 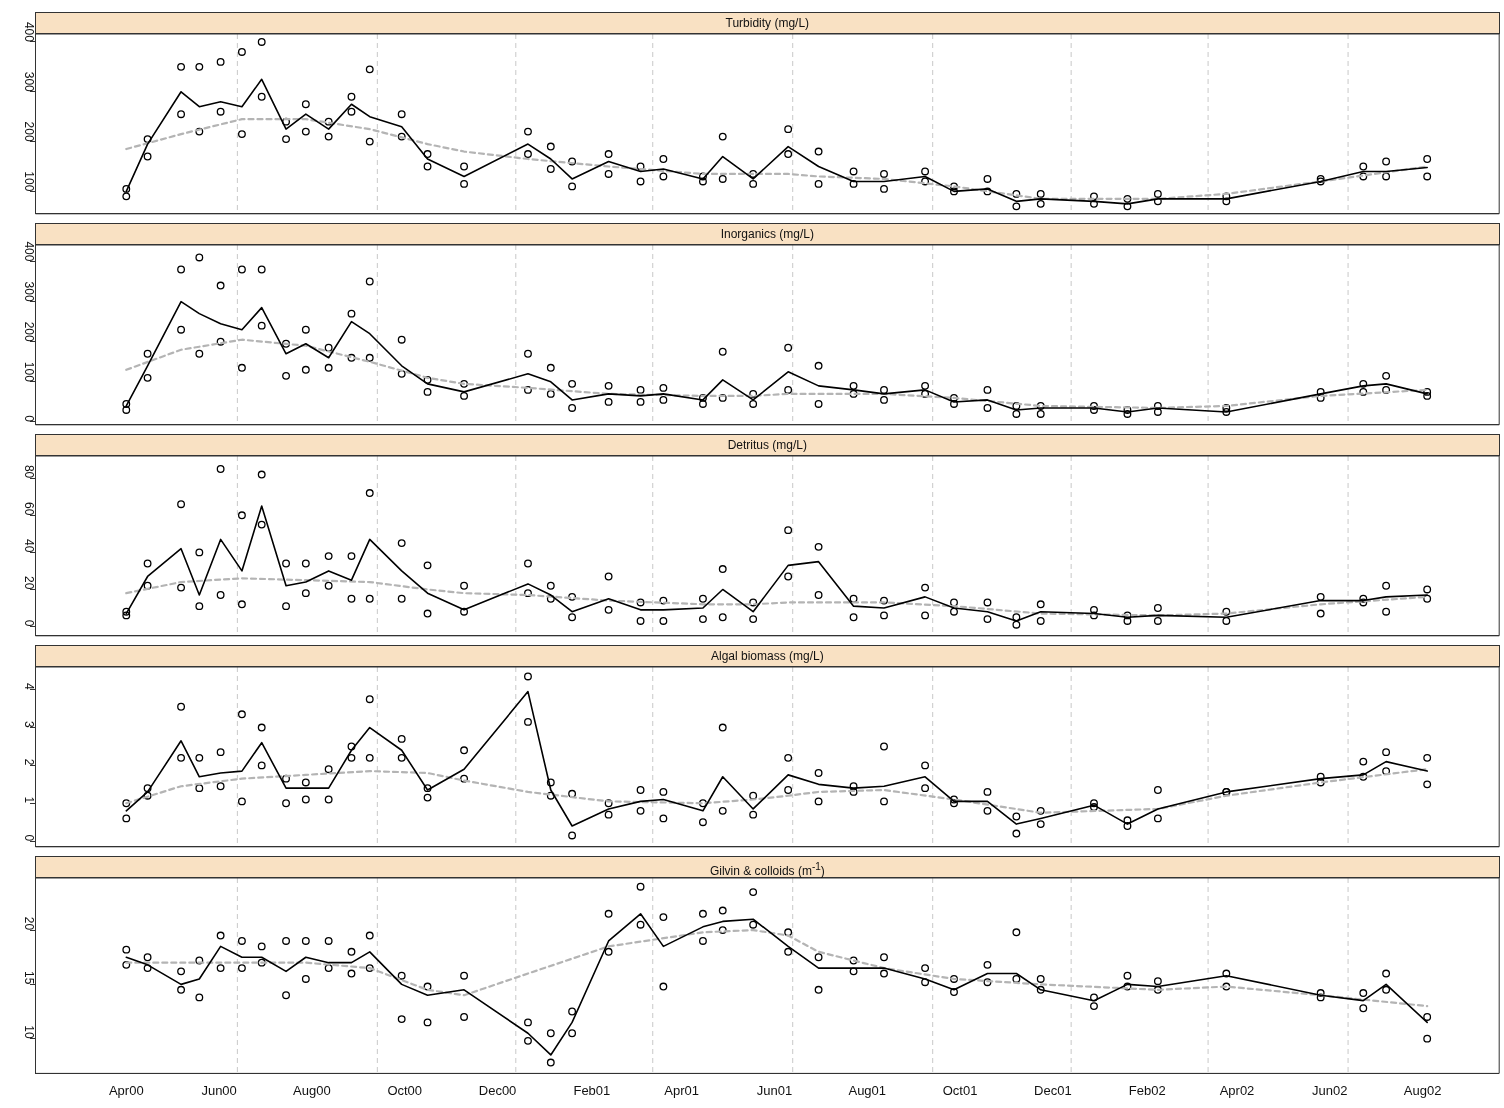 I want to click on x-tick-label: Jun02, so click(x=1330, y=1090).